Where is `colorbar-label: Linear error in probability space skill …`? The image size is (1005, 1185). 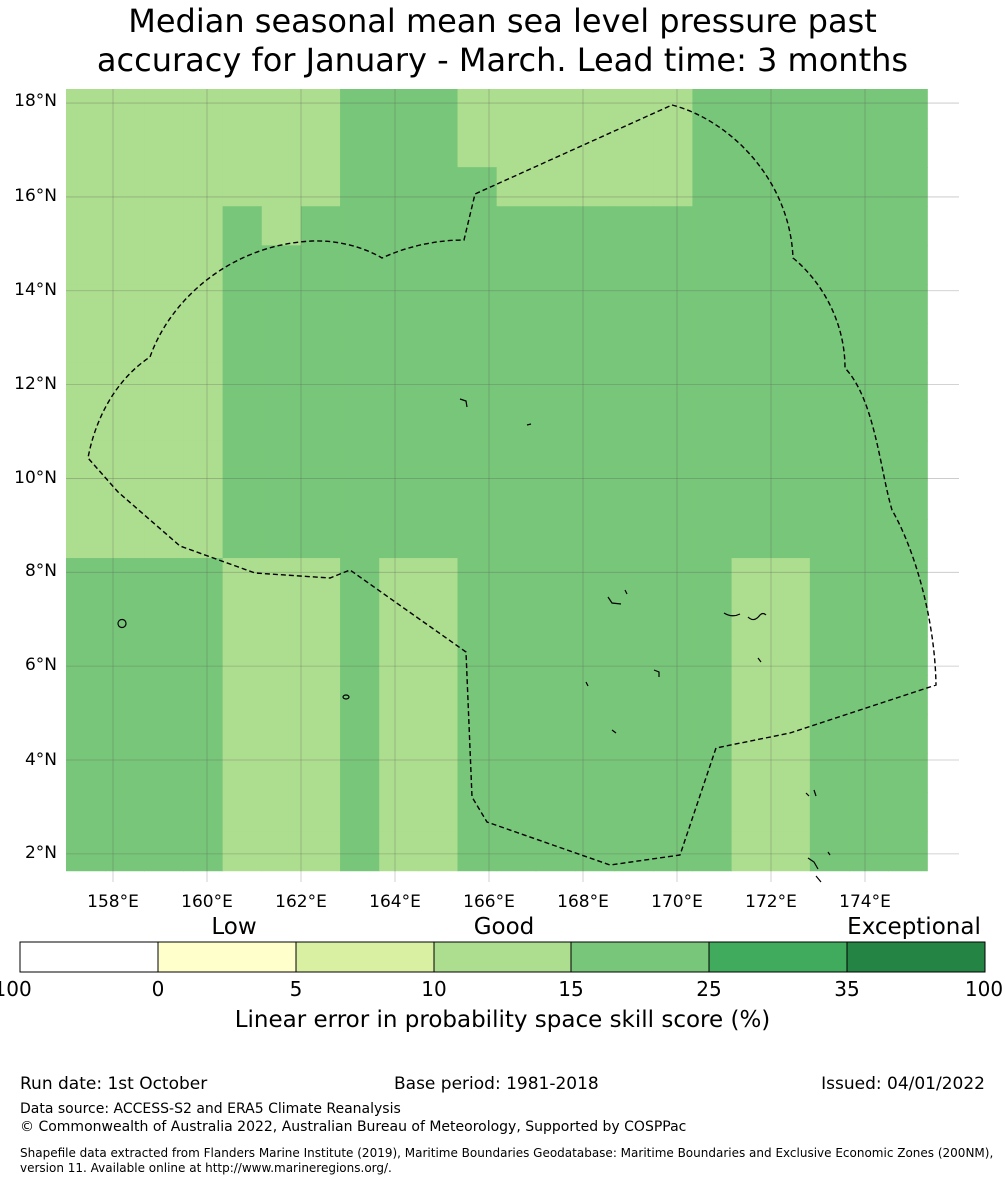 colorbar-label: Linear error in probability space skill … is located at coordinates (502, 1020).